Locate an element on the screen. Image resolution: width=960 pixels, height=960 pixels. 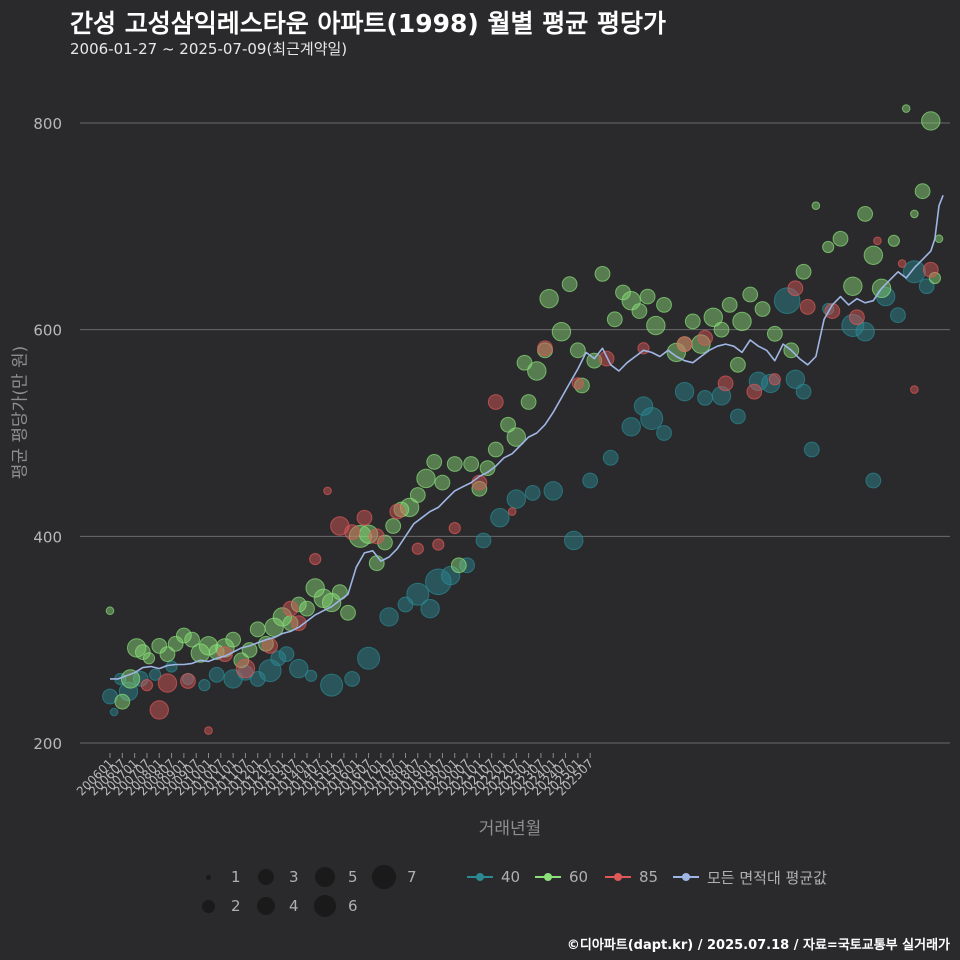
chart-legend: 1 2 3 4 5 6 7 40 60 85 모든 면적대 평균값 is located at coordinates (525, 895).